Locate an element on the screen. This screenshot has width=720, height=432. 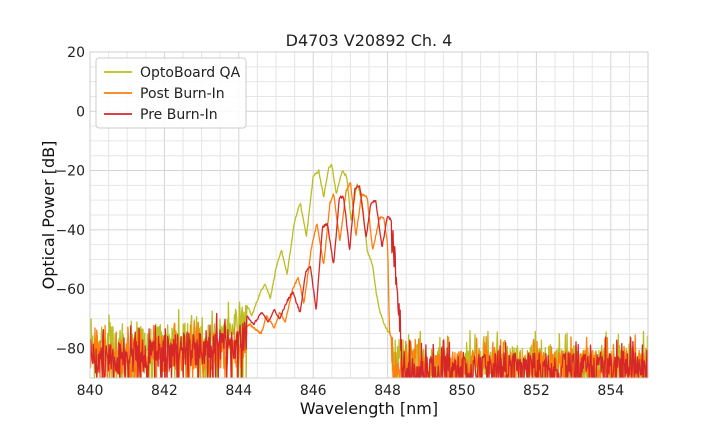
x-tick-label: 854 is located at coordinates (610, 391).